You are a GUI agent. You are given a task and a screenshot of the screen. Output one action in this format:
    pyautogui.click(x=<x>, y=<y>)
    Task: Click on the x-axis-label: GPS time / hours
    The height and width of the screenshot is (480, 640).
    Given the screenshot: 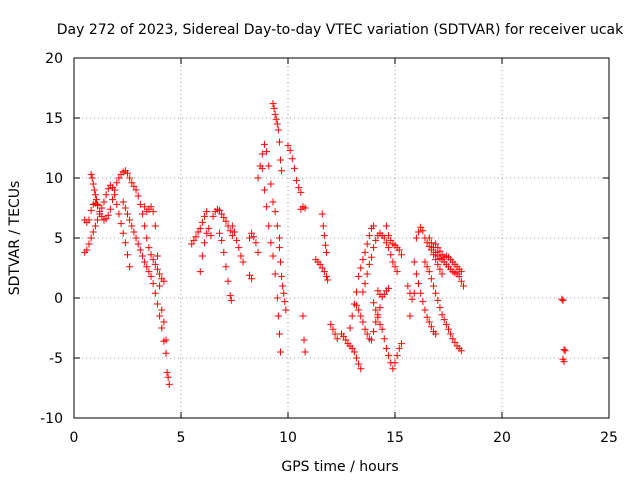 What is the action you would take?
    pyautogui.click(x=339, y=467)
    